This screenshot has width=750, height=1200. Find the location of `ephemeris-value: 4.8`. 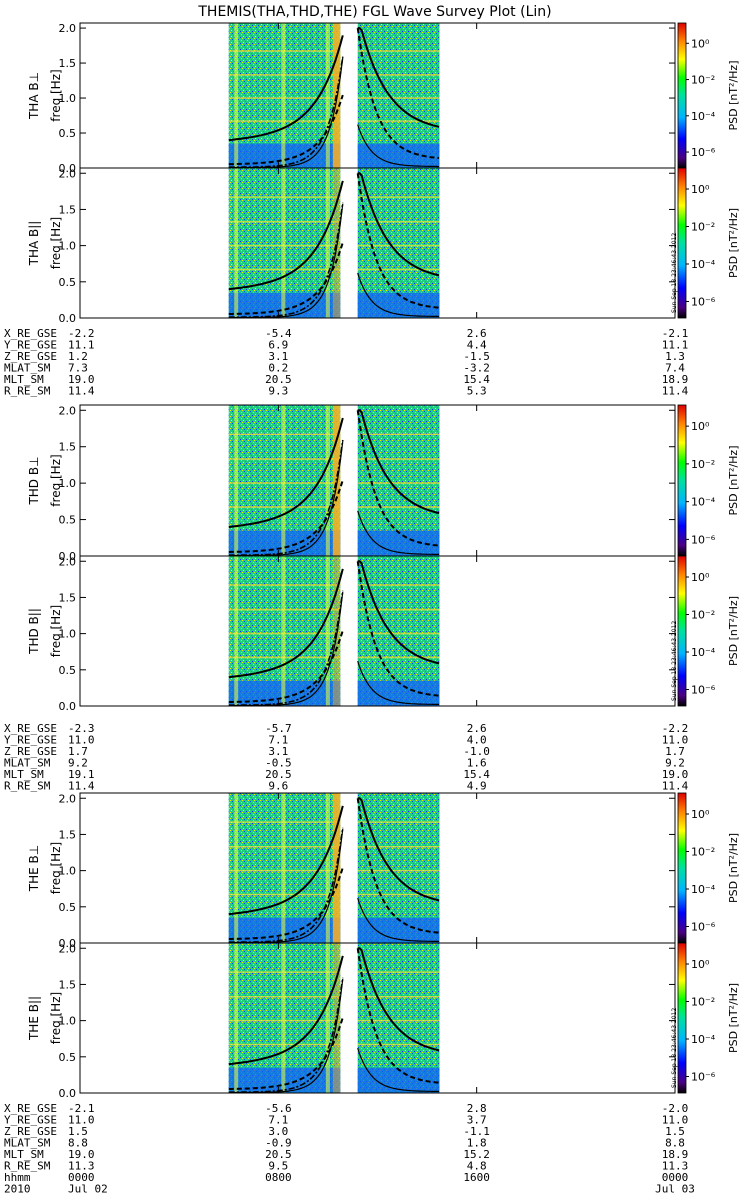

ephemeris-value: 4.8 is located at coordinates (477, 1166).